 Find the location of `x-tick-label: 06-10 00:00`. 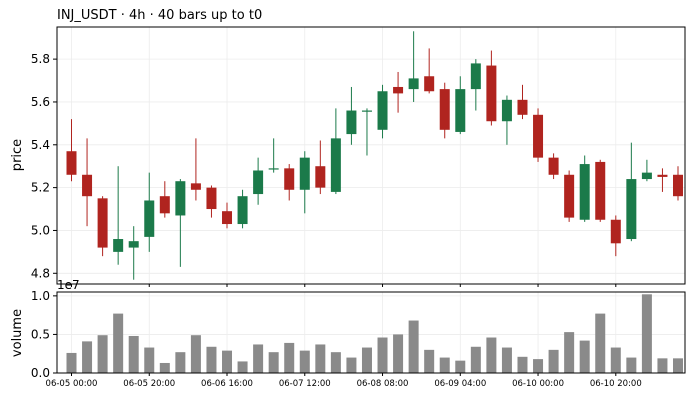

x-tick-label: 06-10 00:00 is located at coordinates (538, 384).